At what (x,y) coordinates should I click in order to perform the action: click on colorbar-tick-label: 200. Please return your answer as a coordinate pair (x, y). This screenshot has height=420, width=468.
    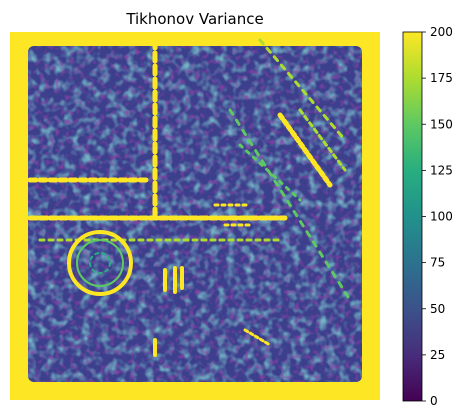
    Looking at the image, I should click on (441, 32).